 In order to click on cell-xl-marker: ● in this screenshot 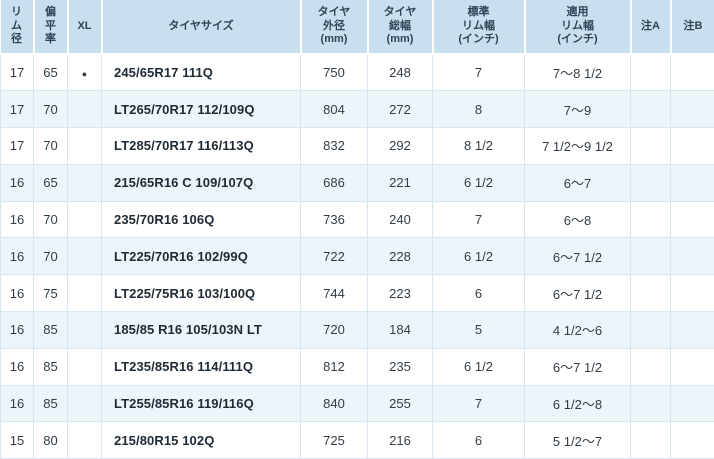, I will do `click(84, 72)`.